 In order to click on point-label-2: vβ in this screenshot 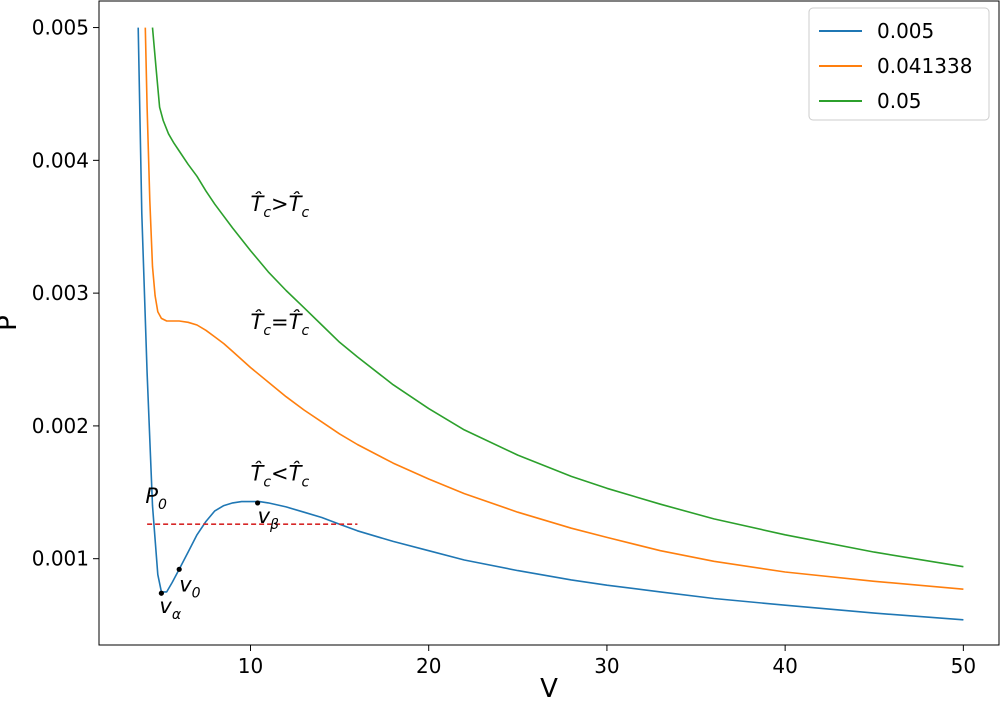, I will do `click(268, 518)`.